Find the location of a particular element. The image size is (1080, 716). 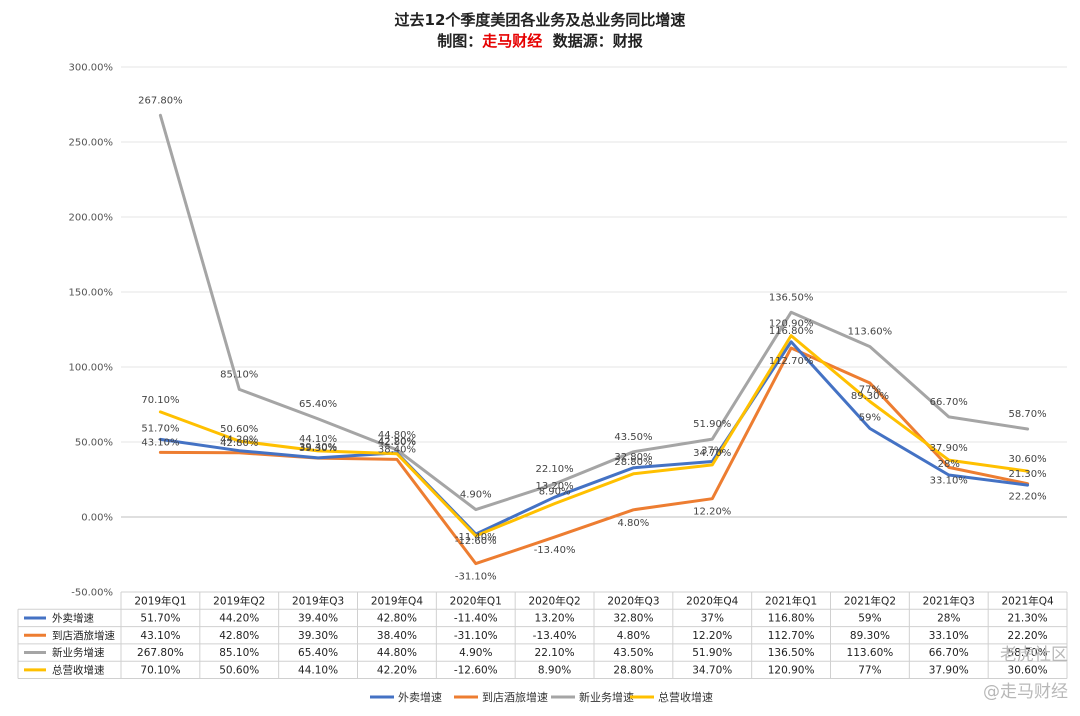

data-label: 43.50% is located at coordinates (633, 437).